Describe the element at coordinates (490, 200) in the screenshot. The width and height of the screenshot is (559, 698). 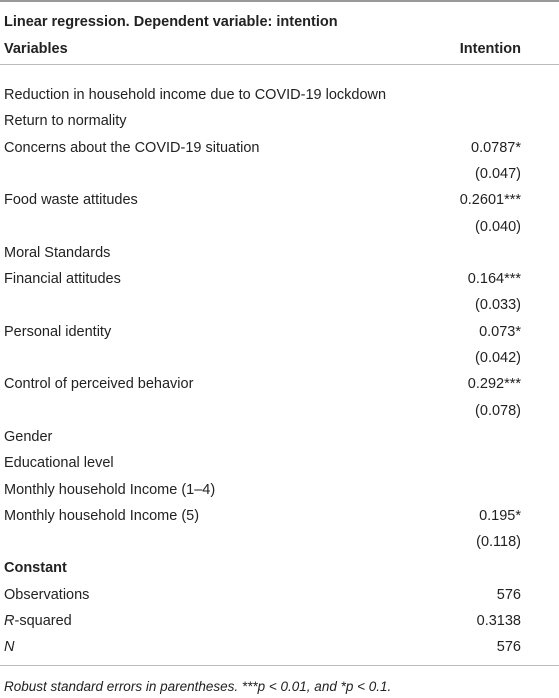
I see `row-value: 0.2601***` at that location.